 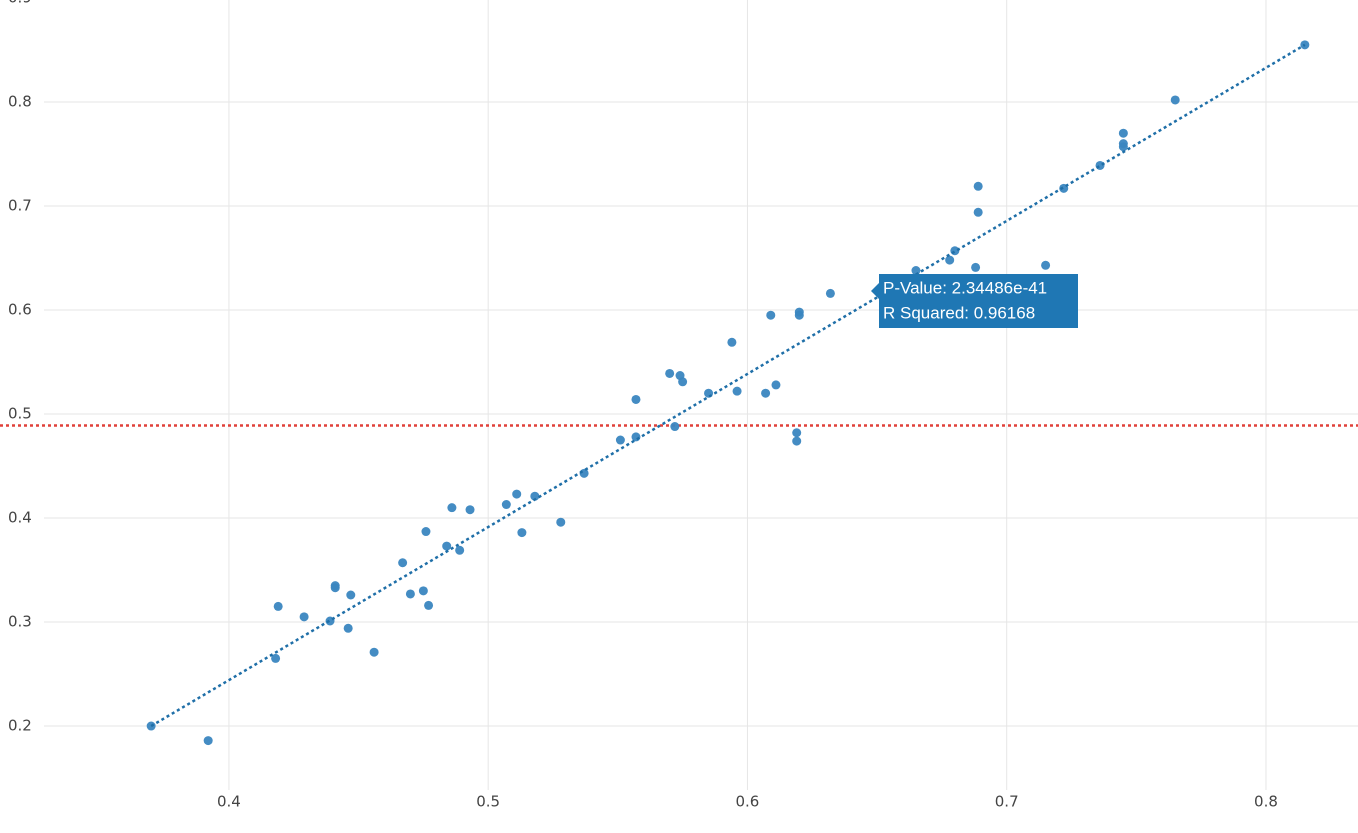 I want to click on x-tick-label: 0.7, so click(x=1007, y=802).